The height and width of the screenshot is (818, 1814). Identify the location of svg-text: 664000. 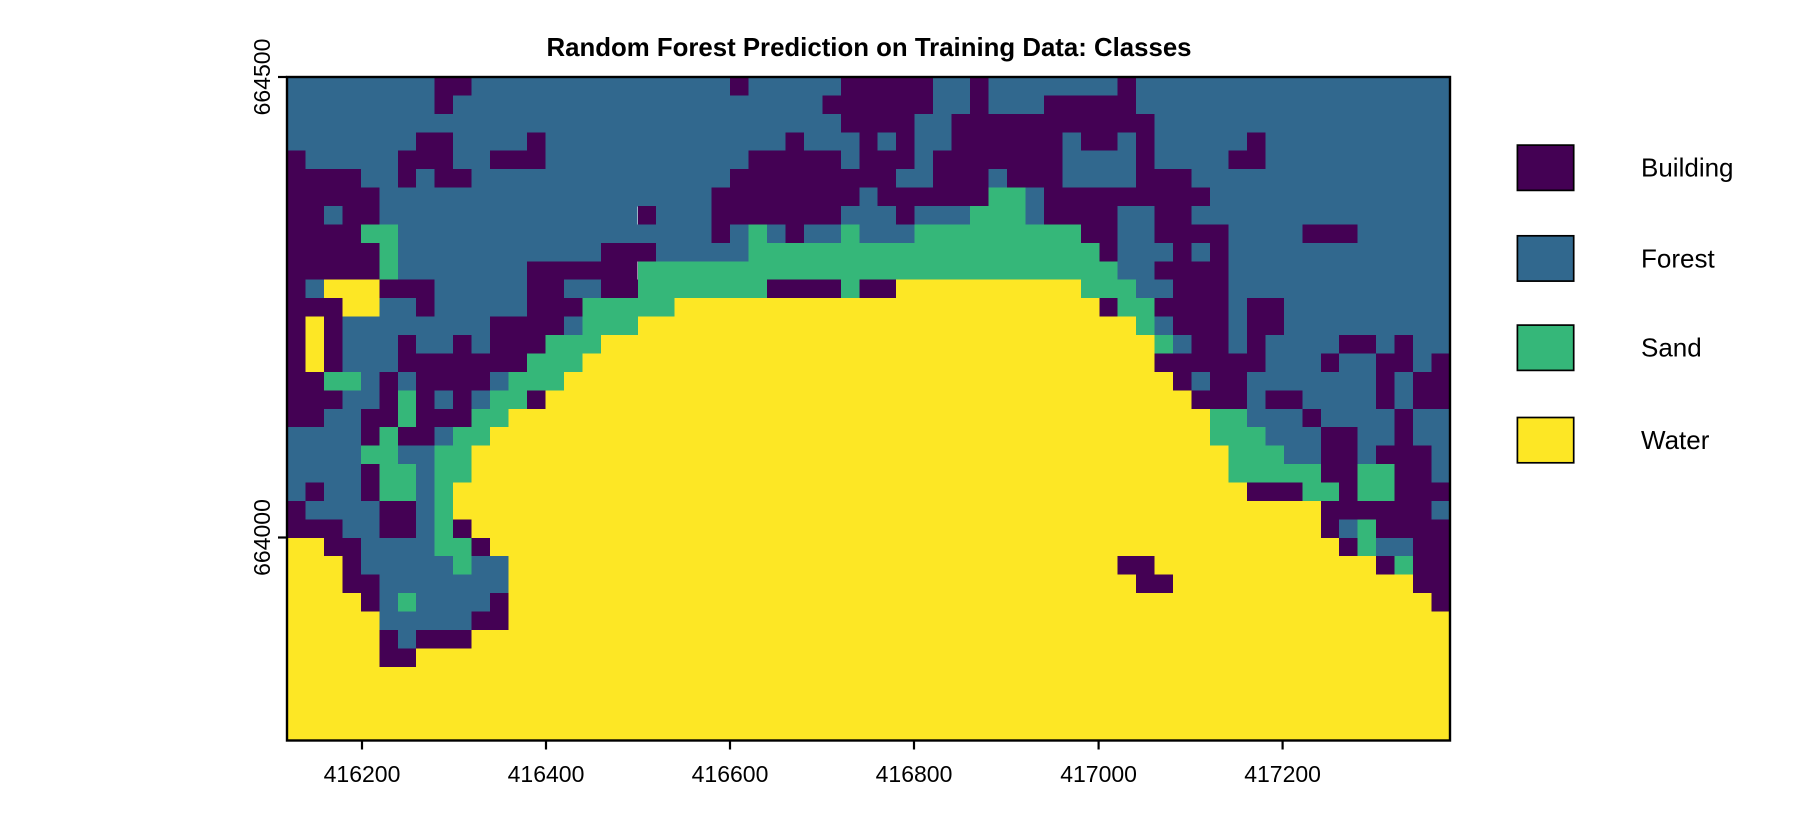
(262, 537).